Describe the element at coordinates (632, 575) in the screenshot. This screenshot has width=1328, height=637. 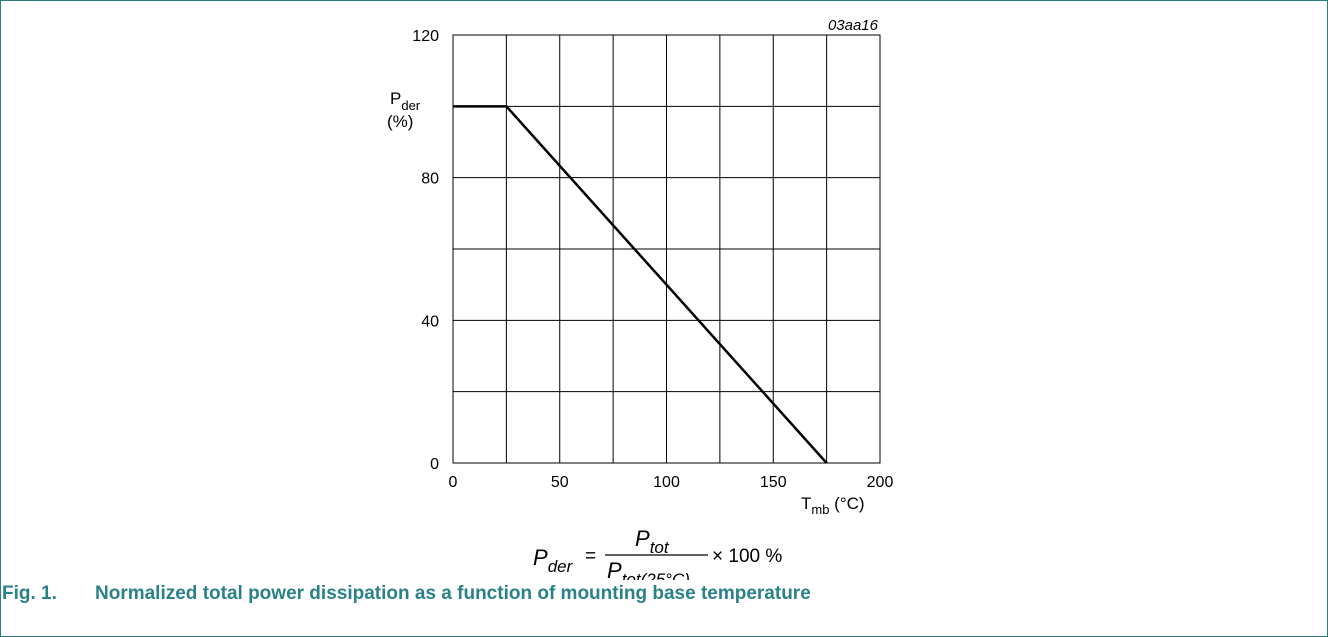
I see `formula-den-sub: tot` at that location.